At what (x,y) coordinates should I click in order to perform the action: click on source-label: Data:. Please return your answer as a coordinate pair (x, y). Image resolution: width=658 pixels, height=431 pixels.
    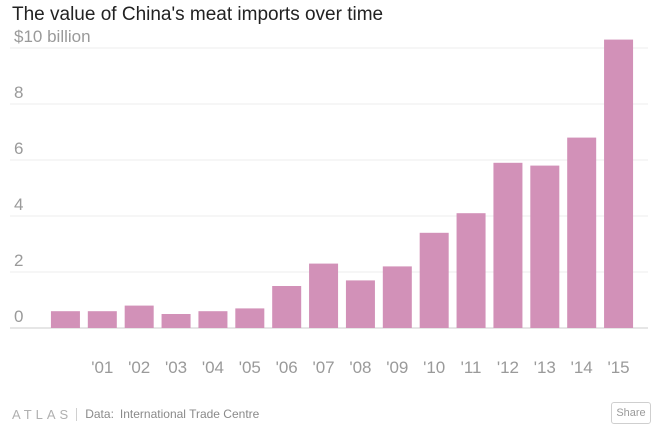
    Looking at the image, I should click on (99, 414).